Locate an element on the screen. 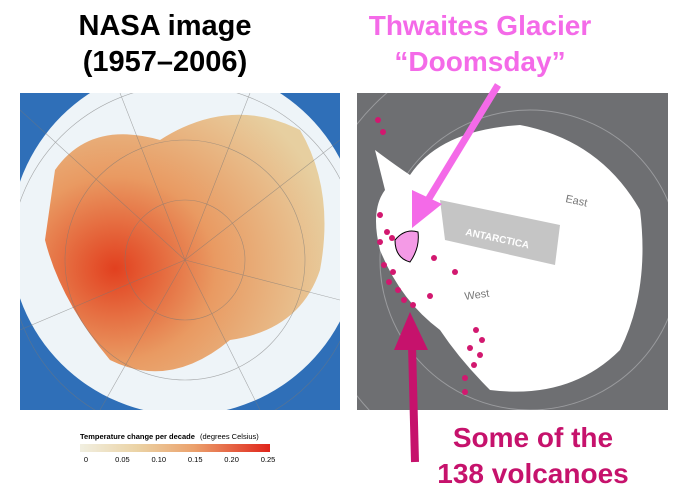  arrow-volcanoes is located at coordinates (411, 387).